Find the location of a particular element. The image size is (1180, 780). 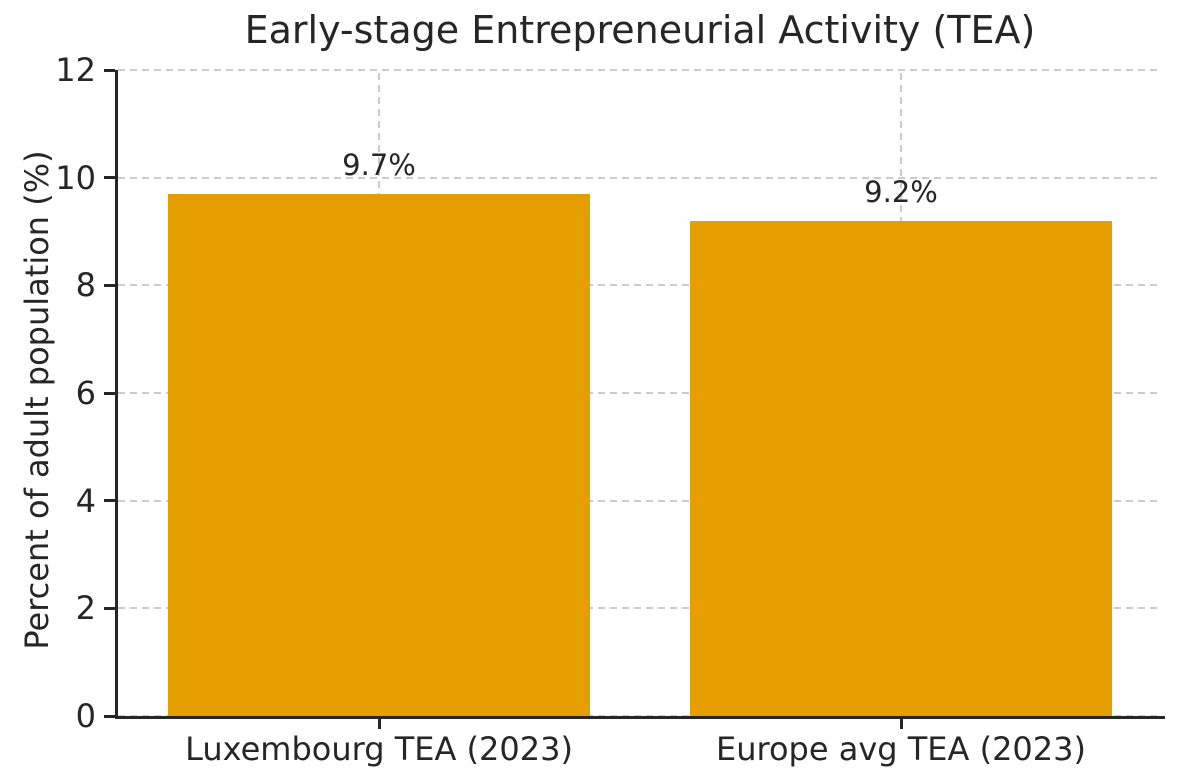

y-tick-label: 12 is located at coordinates (75, 70).